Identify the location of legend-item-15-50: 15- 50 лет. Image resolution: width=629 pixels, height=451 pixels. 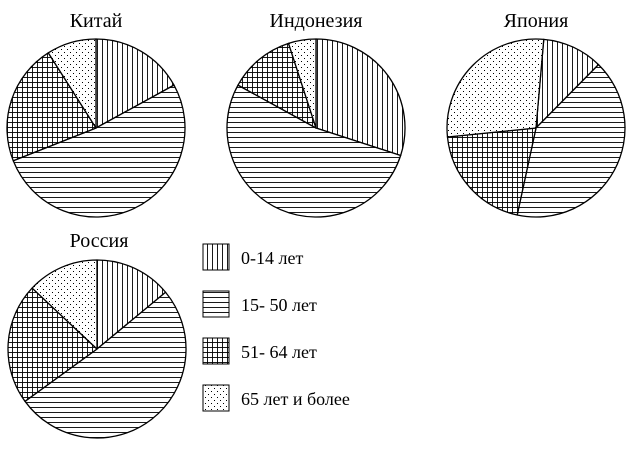
(259, 304).